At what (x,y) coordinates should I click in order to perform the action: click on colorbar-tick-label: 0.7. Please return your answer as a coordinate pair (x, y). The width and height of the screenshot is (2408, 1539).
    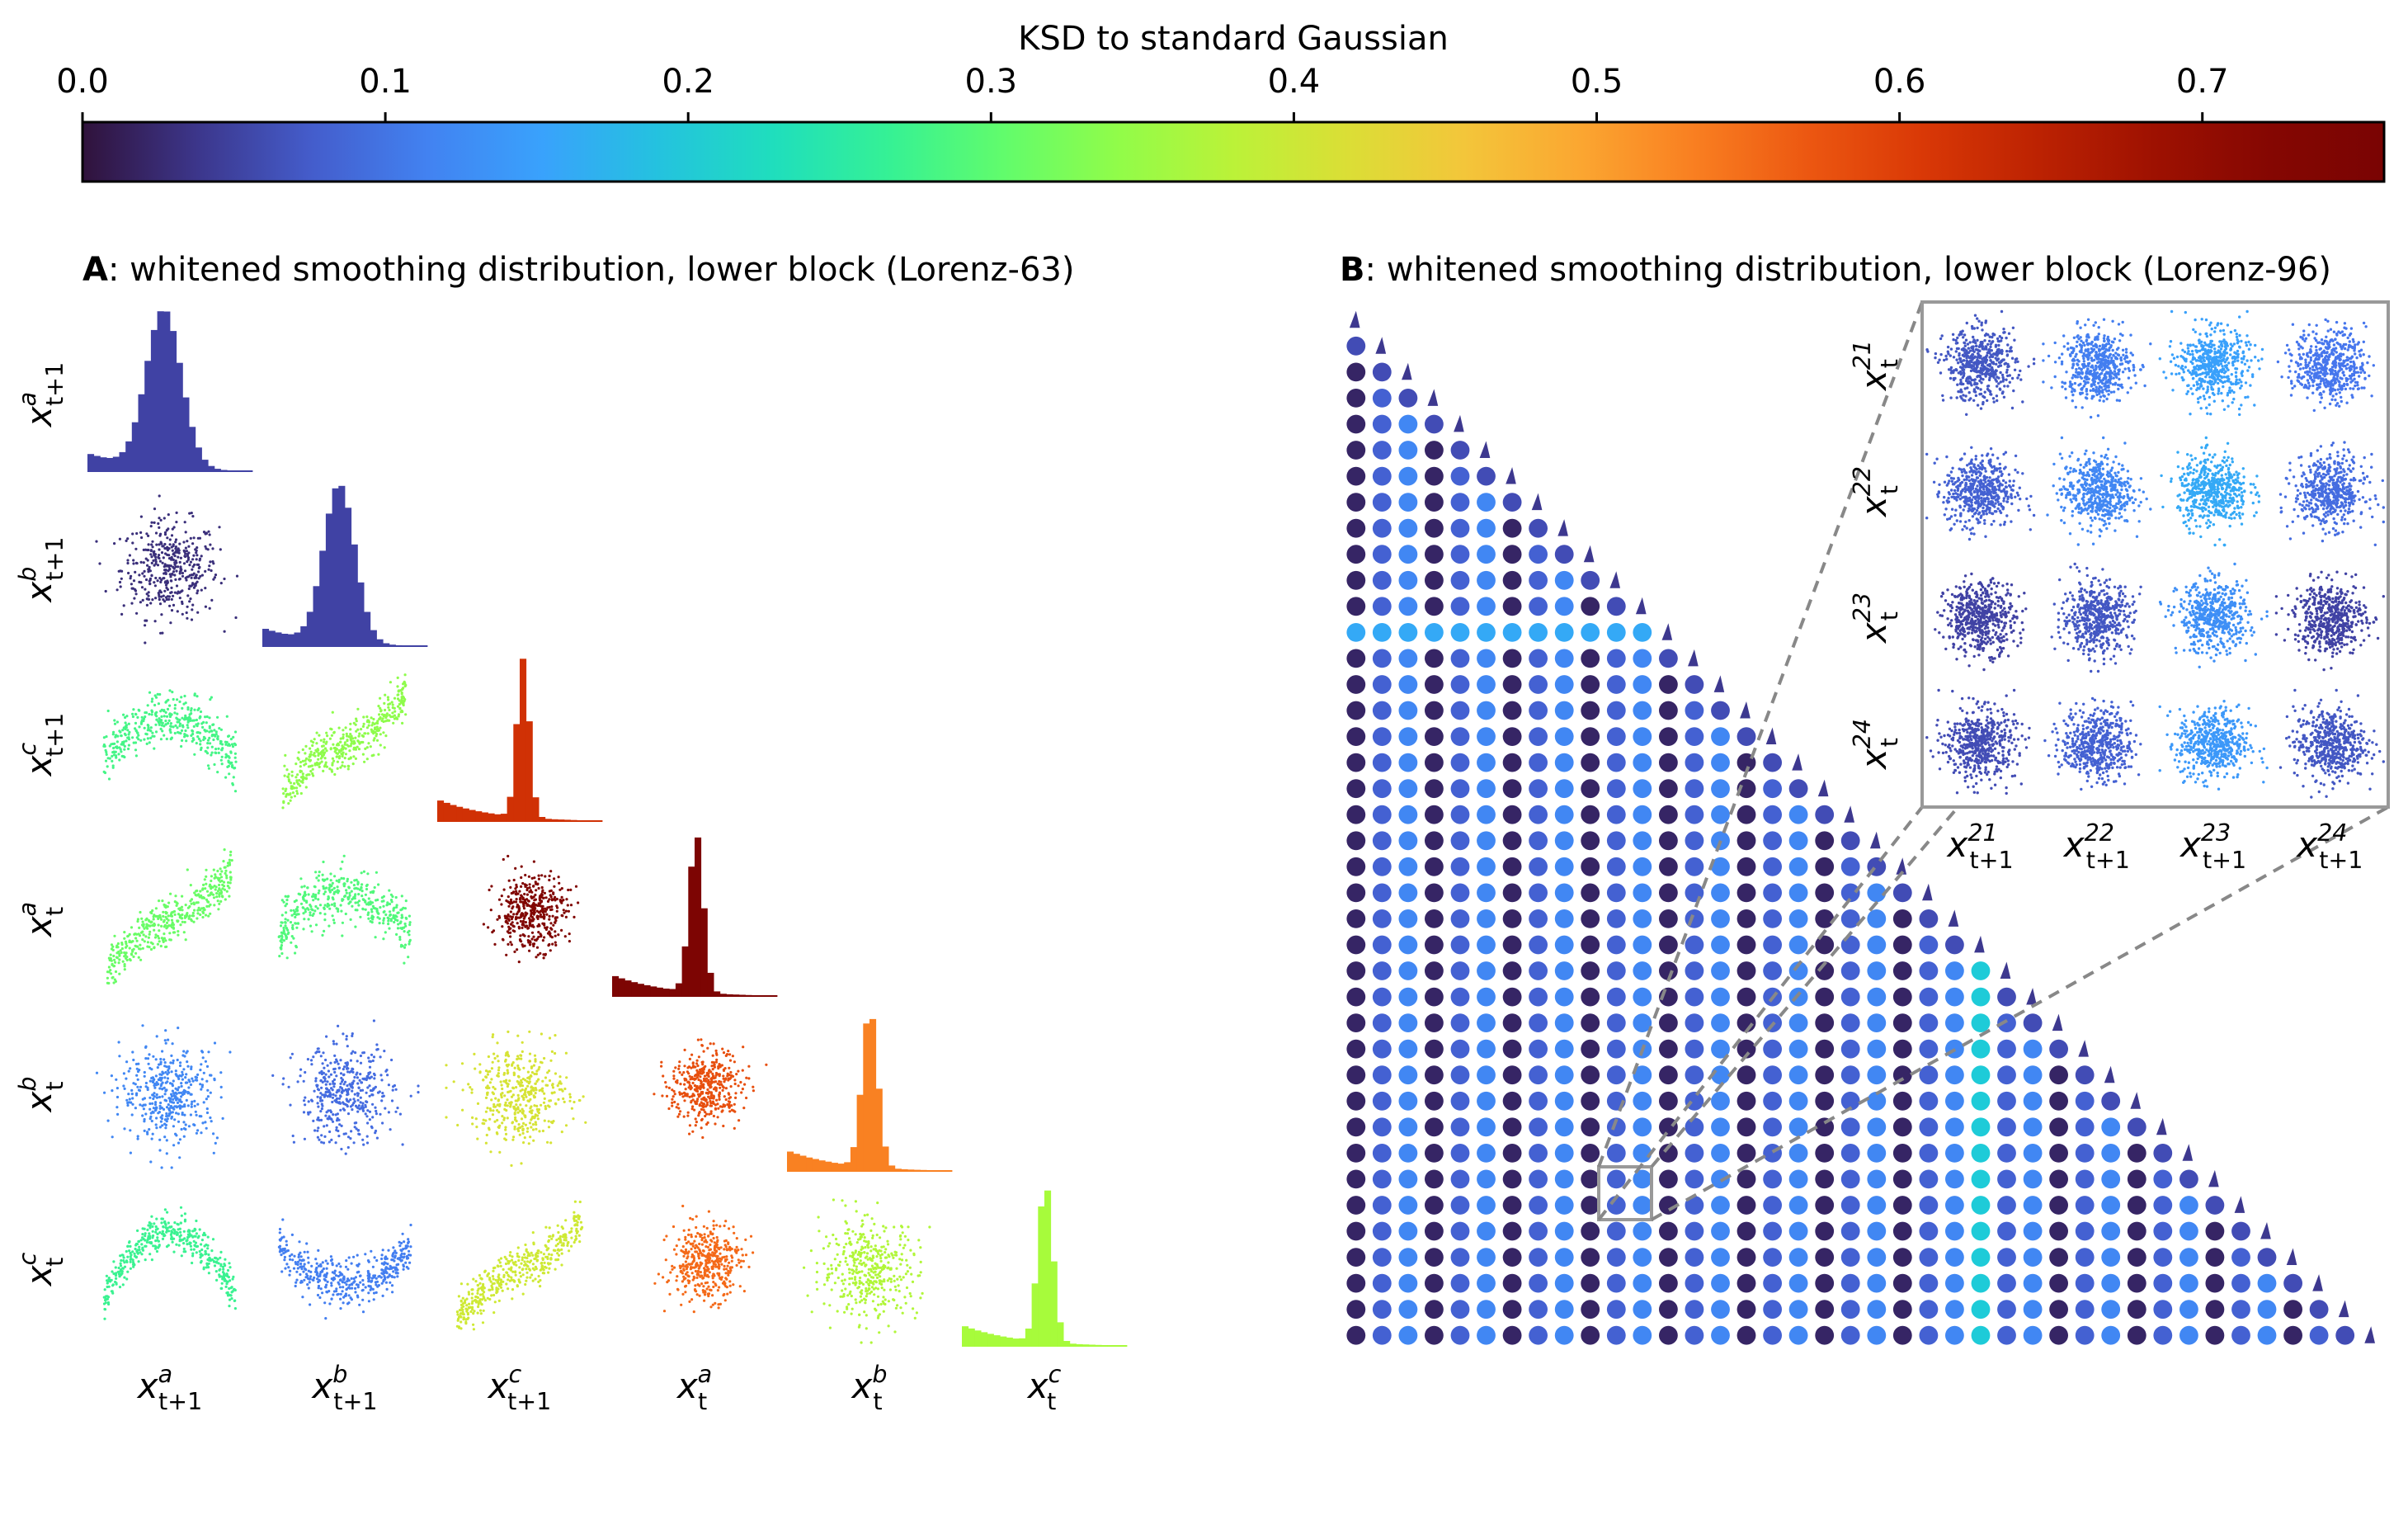
    Looking at the image, I should click on (2202, 82).